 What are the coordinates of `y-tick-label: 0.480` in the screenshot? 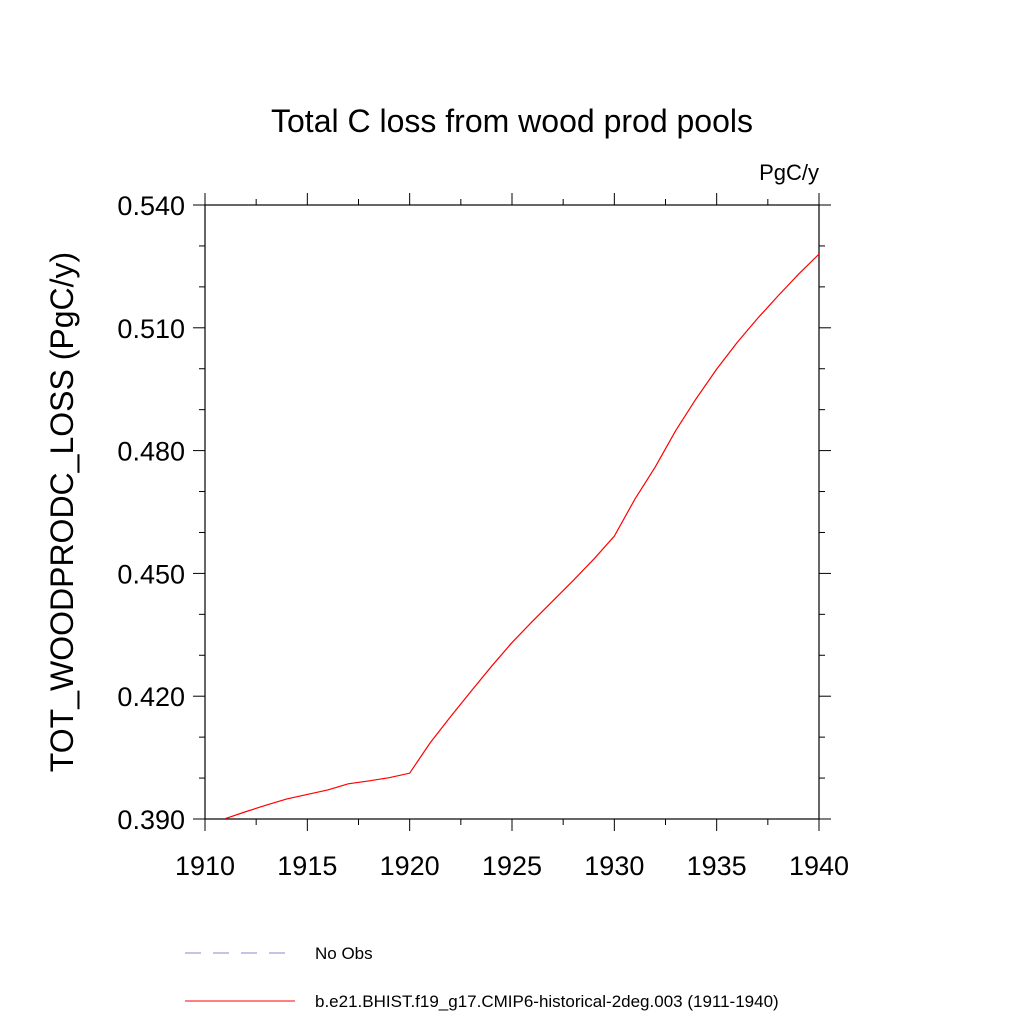 It's located at (151, 452).